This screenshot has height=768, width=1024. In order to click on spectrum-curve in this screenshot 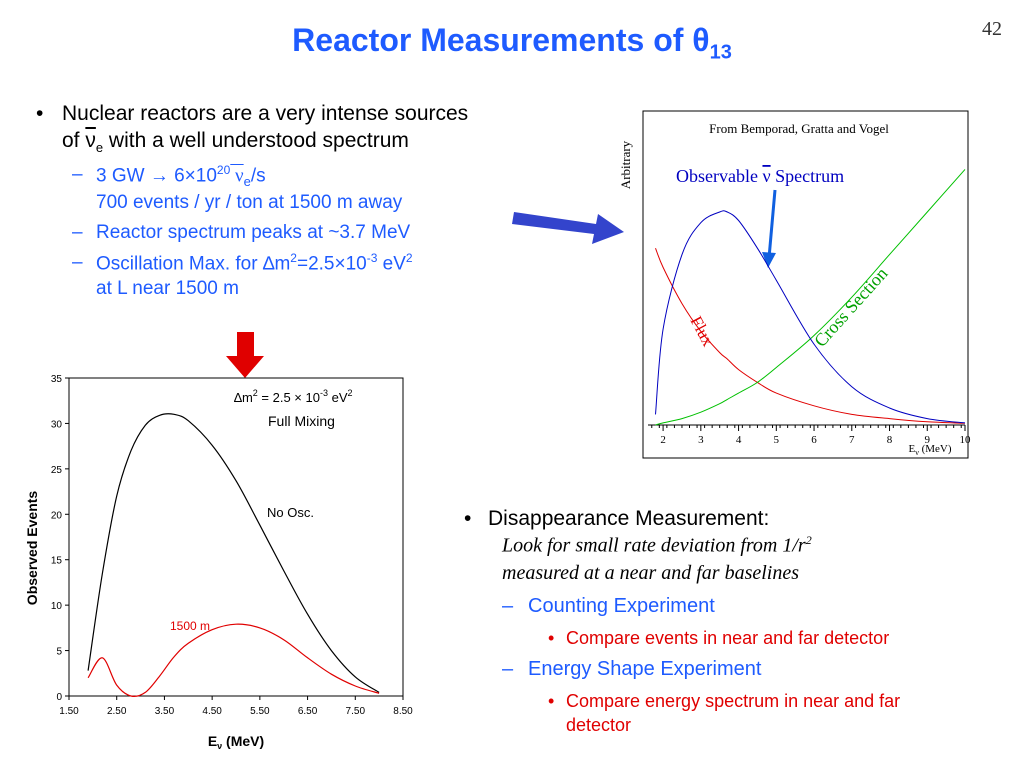, I will do `click(810, 317)`.